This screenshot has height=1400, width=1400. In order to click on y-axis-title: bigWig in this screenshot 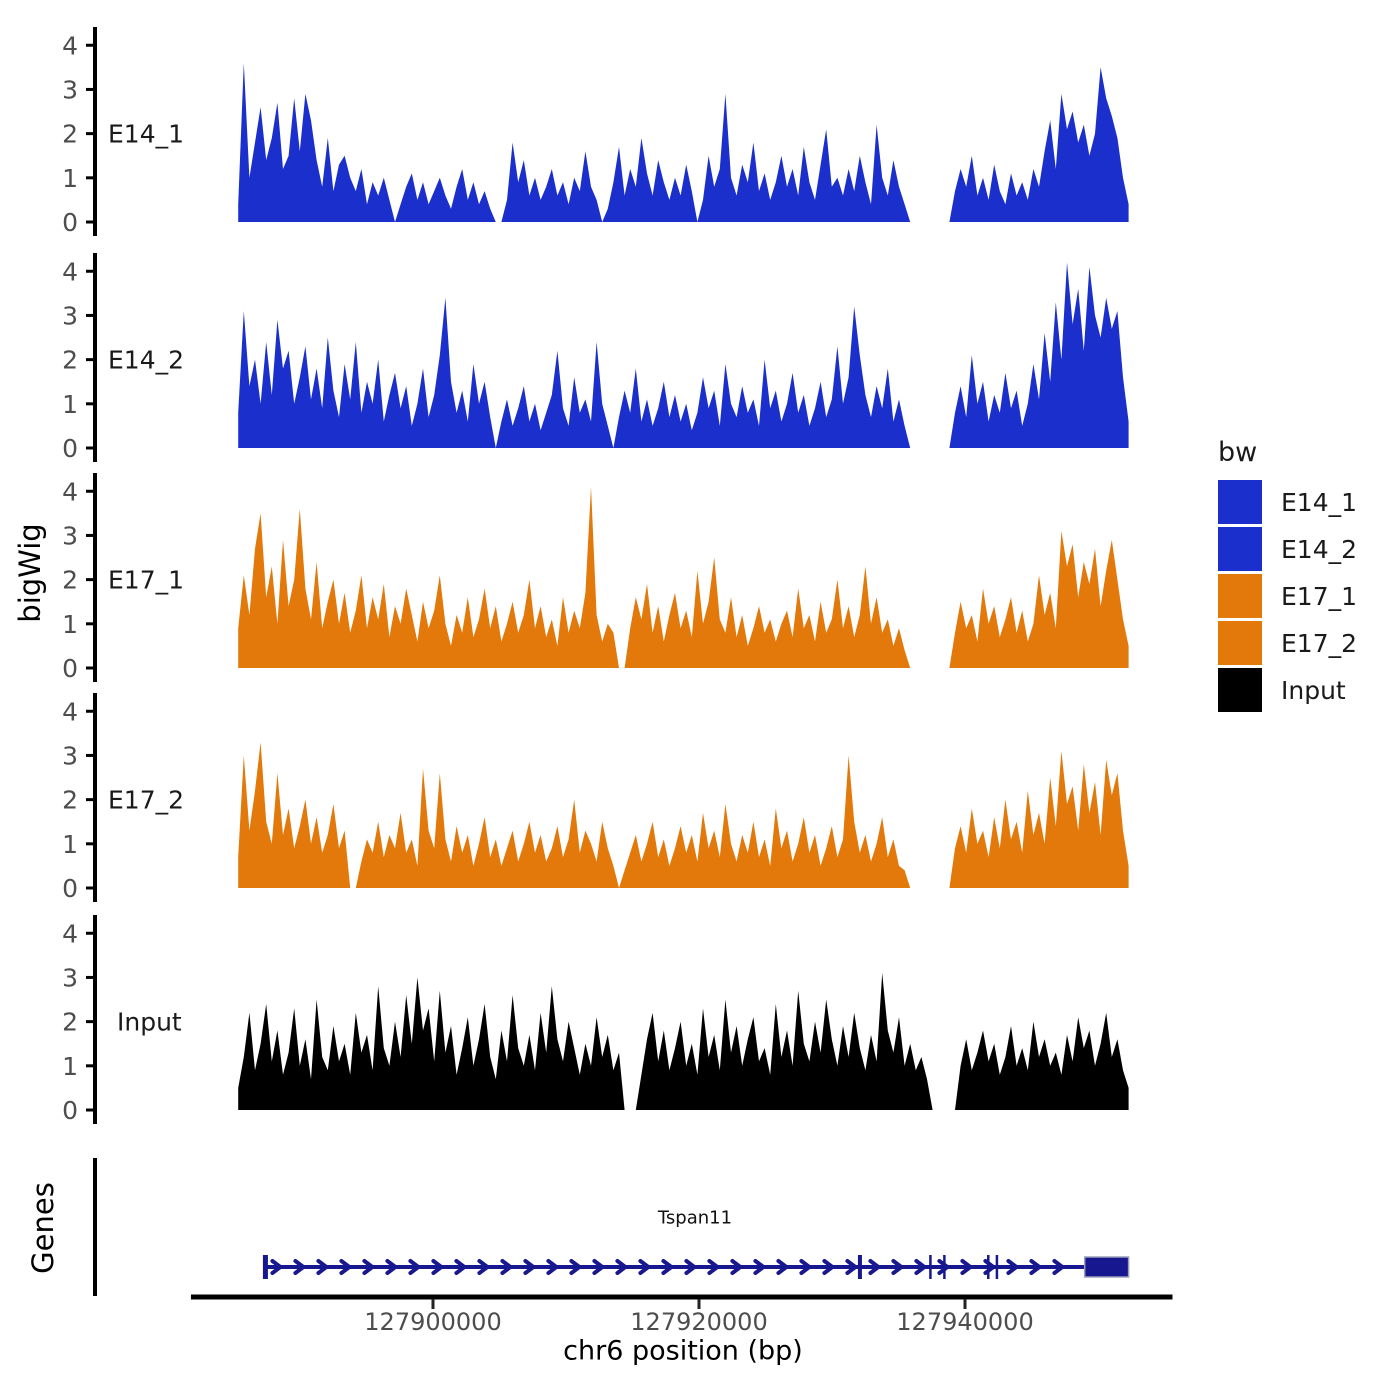, I will do `click(30, 573)`.